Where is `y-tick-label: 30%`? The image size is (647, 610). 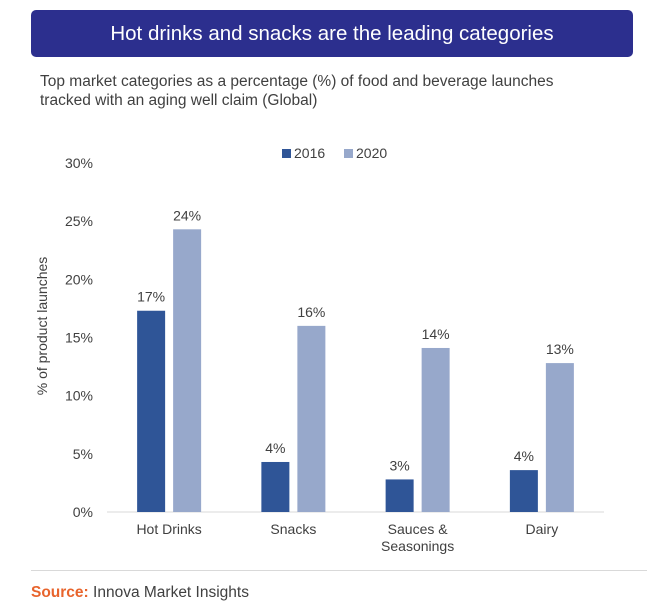 y-tick-label: 30% is located at coordinates (79, 163).